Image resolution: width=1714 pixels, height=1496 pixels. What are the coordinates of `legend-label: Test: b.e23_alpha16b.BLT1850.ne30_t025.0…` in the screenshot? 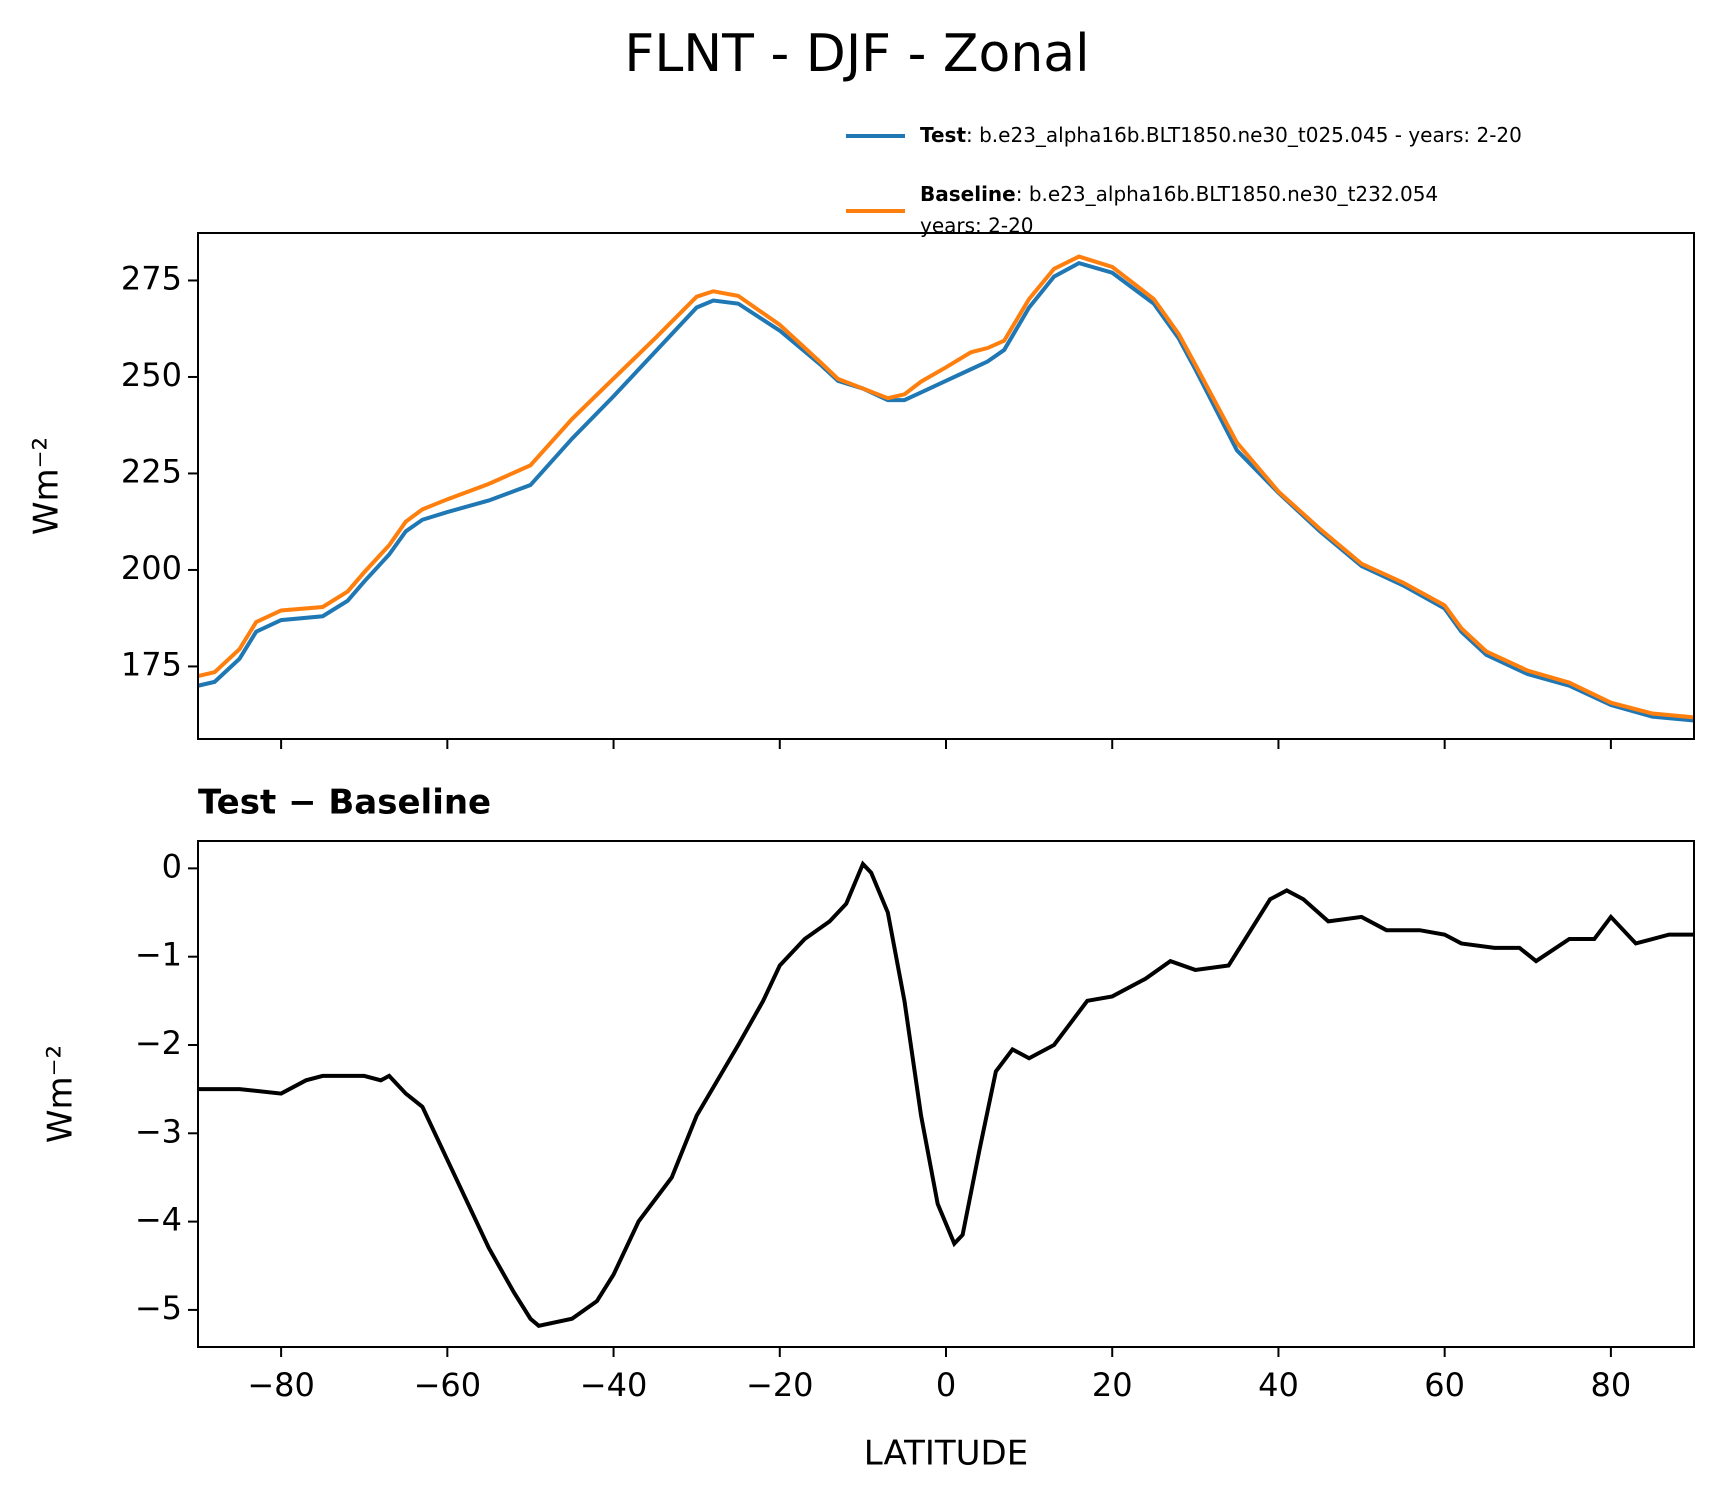 It's located at (1221, 135).